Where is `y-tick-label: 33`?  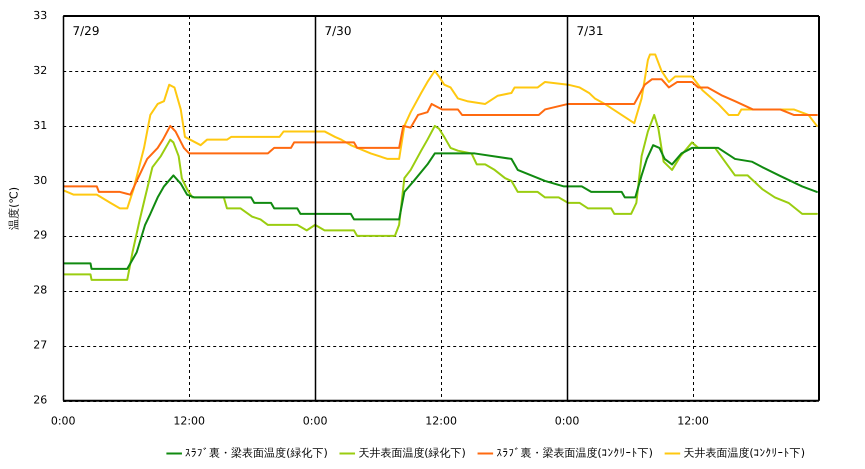 y-tick-label: 33 is located at coordinates (40, 15).